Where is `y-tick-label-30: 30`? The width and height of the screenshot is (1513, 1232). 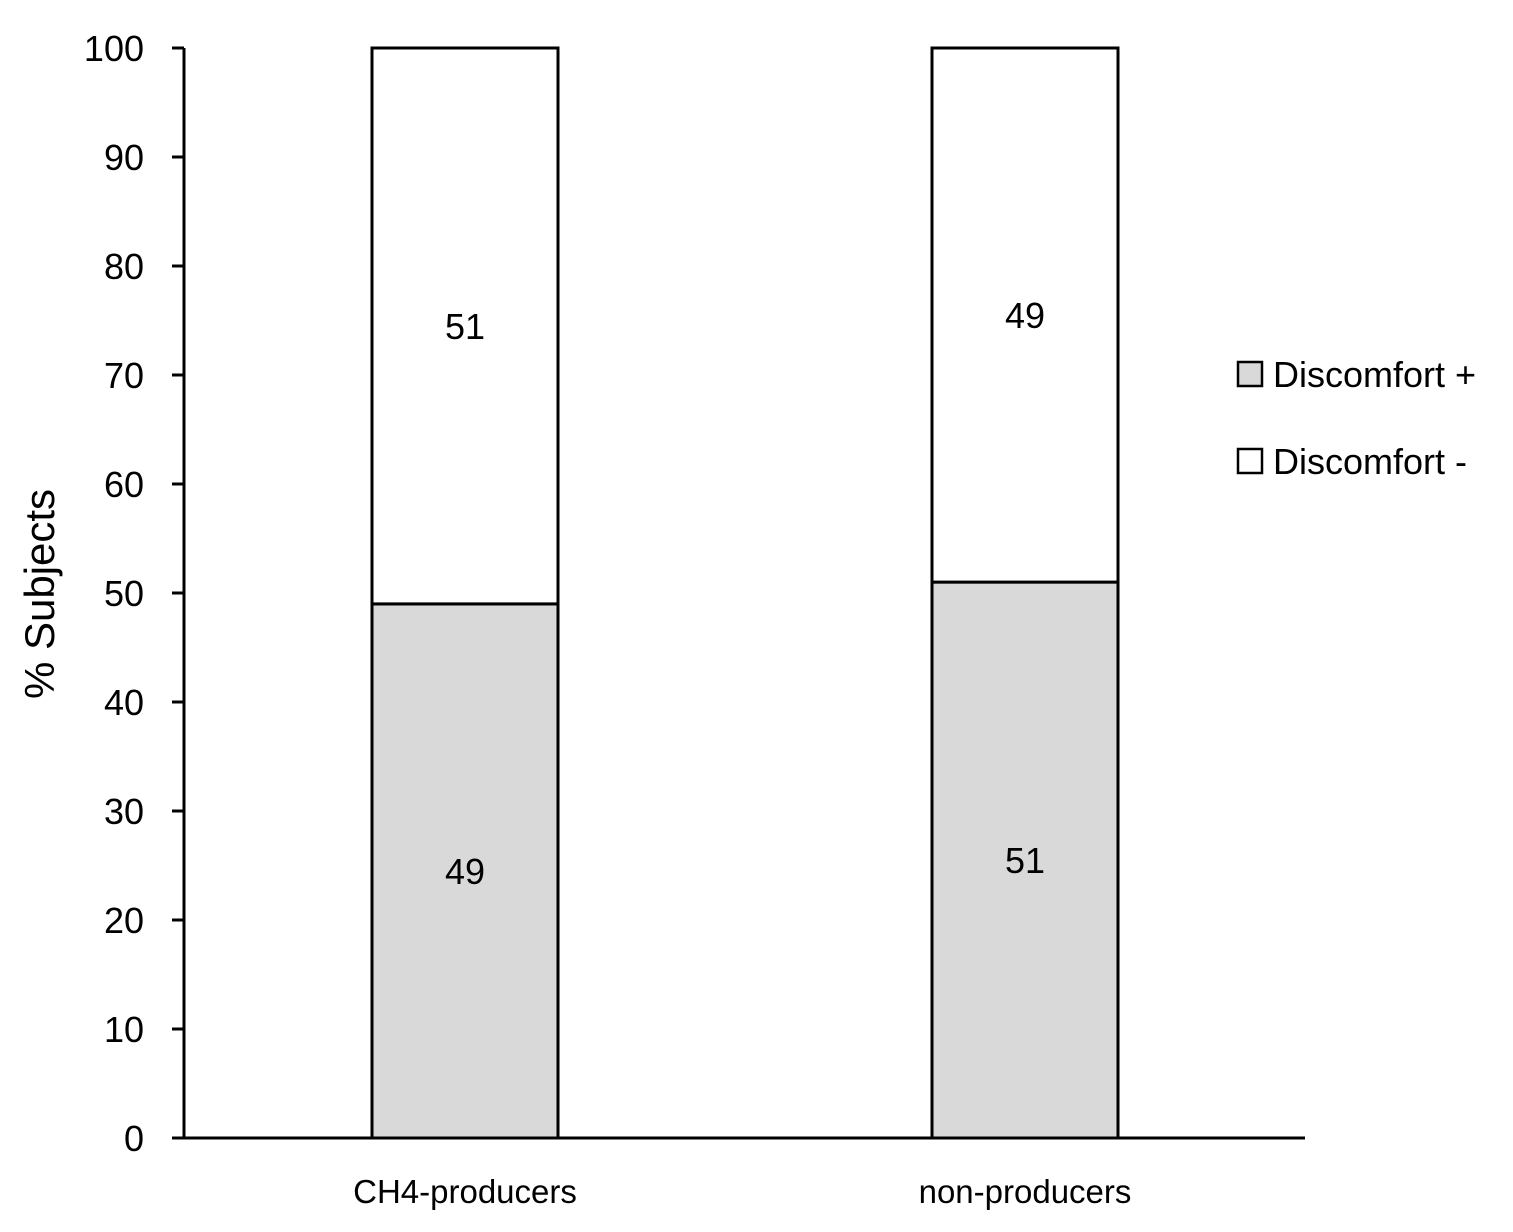 y-tick-label-30: 30 is located at coordinates (124, 811).